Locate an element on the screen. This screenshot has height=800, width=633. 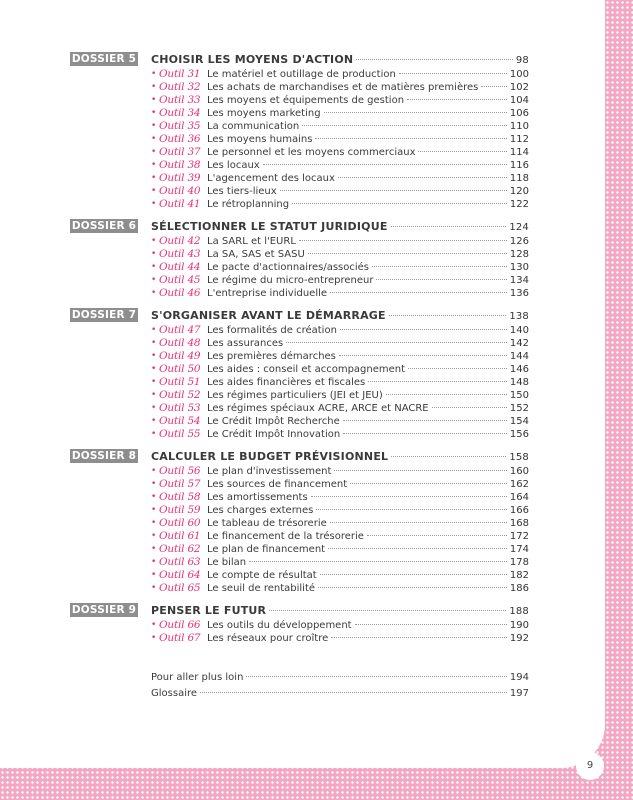
entry-page: 100 is located at coordinates (519, 74).